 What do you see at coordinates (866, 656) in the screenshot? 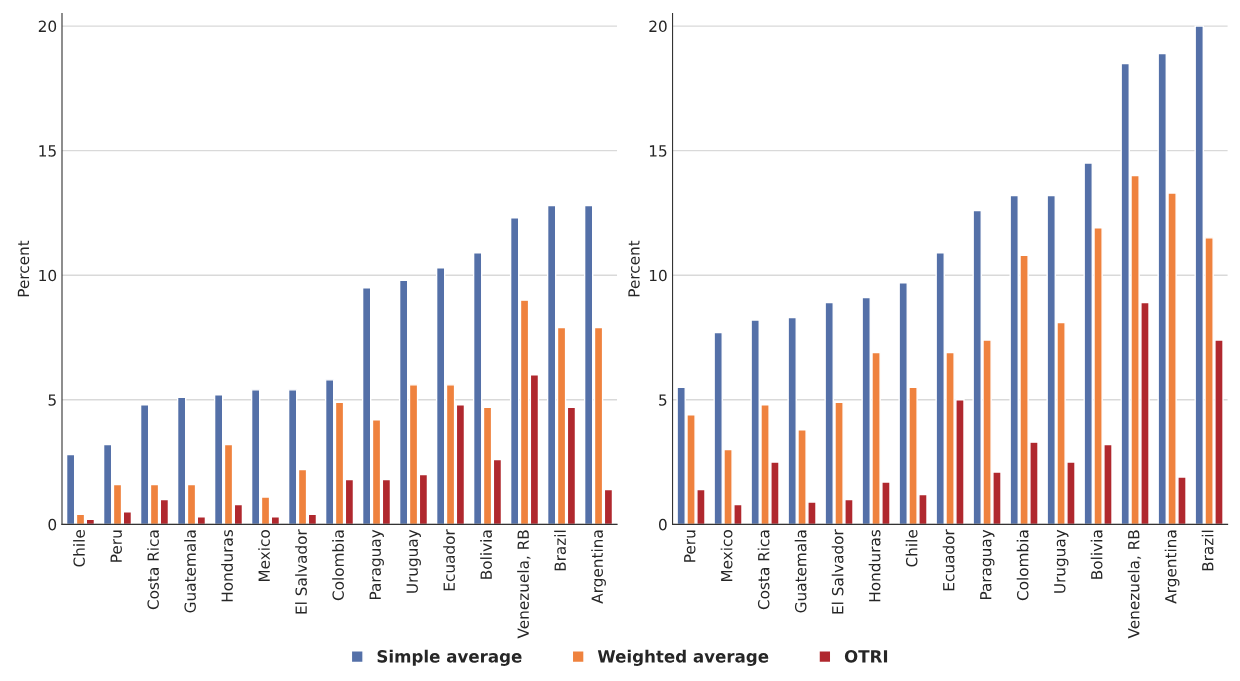
I see `legend-label: OTRI` at bounding box center [866, 656].